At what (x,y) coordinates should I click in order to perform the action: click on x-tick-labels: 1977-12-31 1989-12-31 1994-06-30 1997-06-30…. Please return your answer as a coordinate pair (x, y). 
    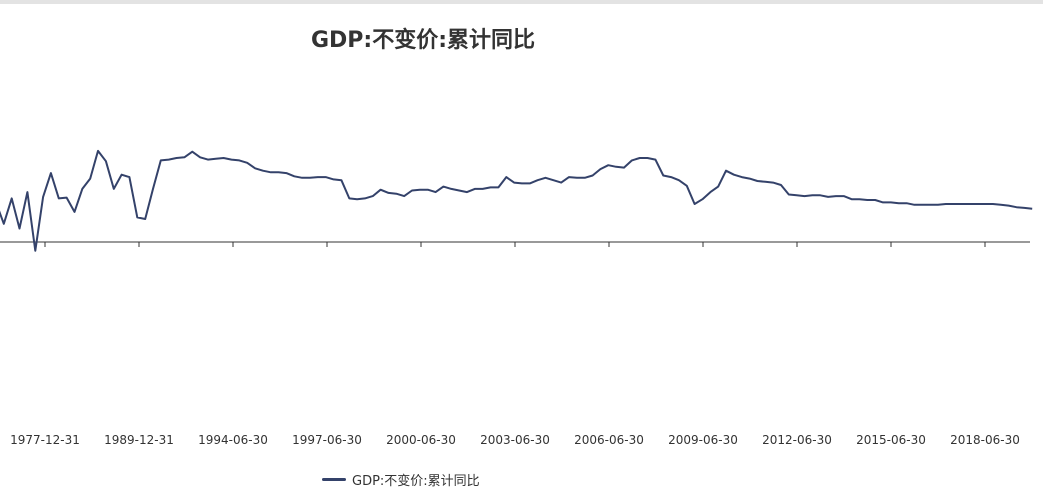
    Looking at the image, I should click on (515, 440).